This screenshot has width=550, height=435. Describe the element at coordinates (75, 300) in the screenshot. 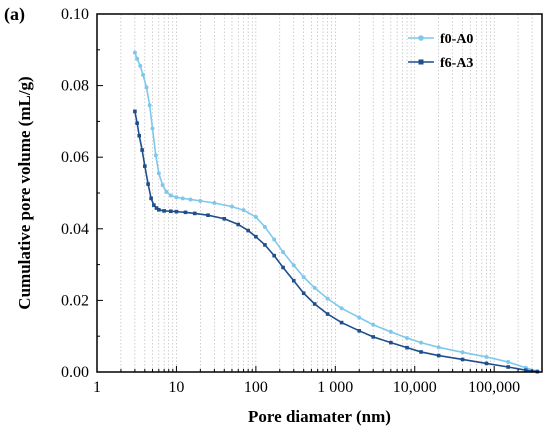

I see `y-tick-label: 0.02` at that location.